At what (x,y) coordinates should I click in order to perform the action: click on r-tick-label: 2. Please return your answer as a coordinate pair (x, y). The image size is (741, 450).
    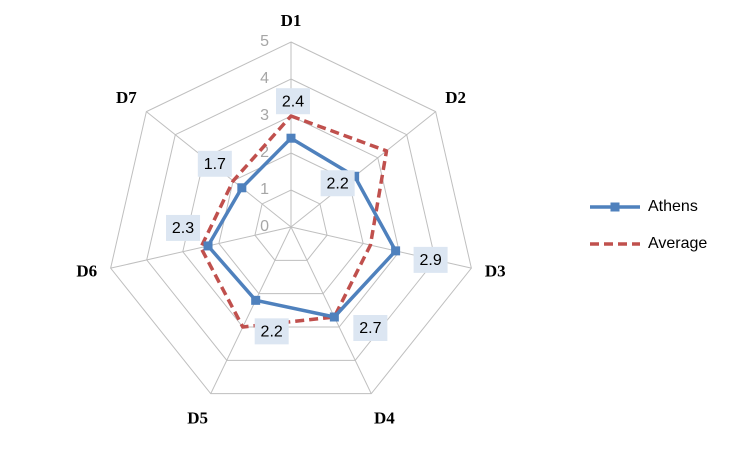
    Looking at the image, I should click on (264, 152).